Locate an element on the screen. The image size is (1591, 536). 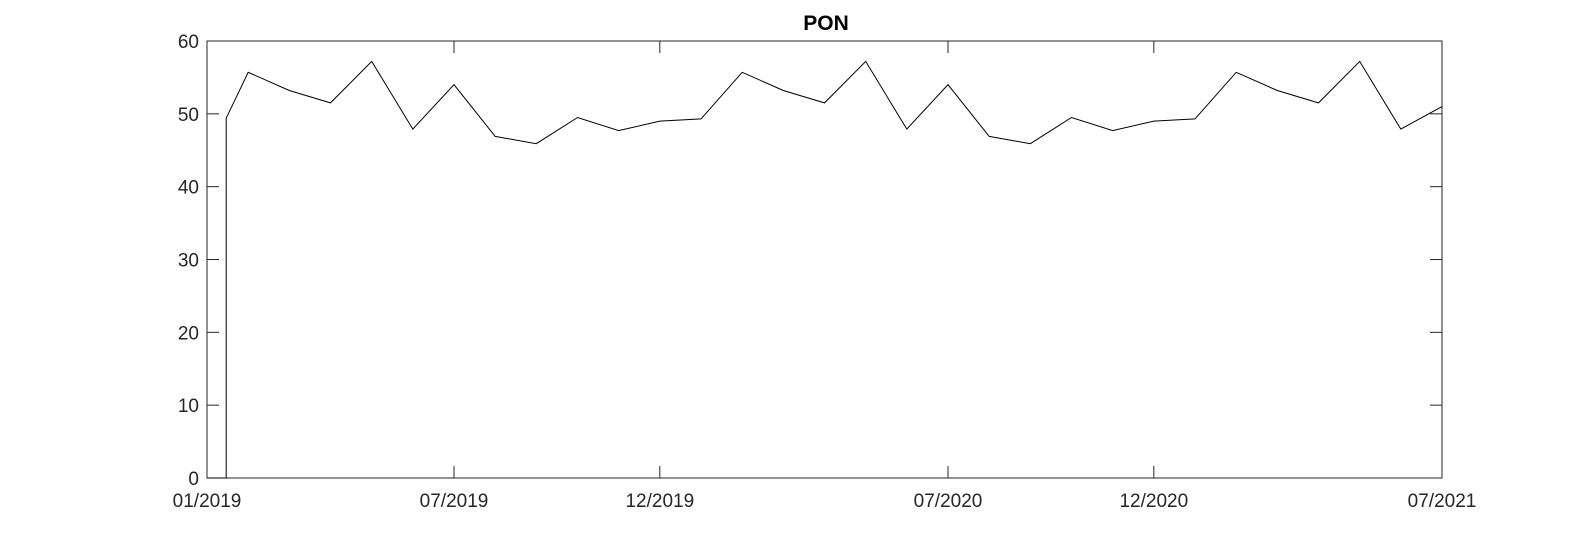
y-tick-label: 60 is located at coordinates (188, 42).